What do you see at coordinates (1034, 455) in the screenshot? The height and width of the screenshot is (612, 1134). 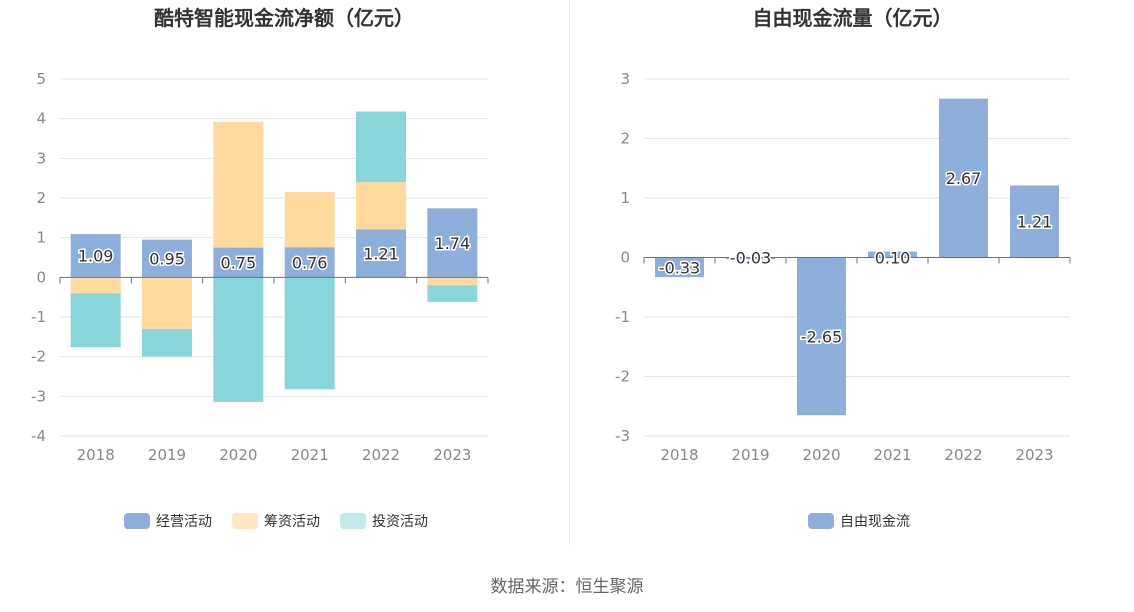 I see `right-x-tick-label: 2023` at bounding box center [1034, 455].